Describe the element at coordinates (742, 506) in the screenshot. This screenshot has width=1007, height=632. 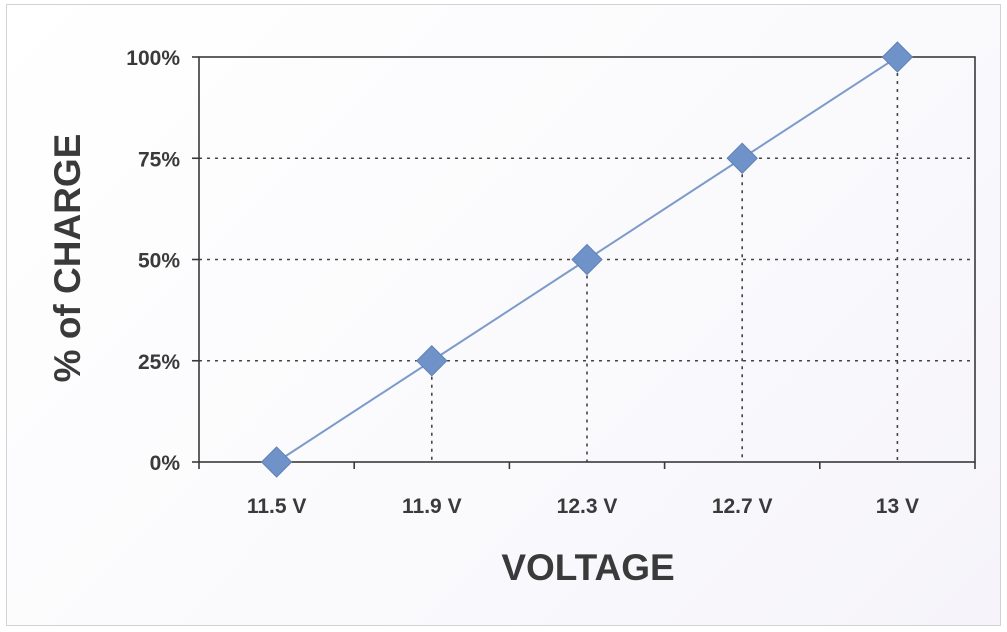
I see `x-tick-label-3: 12.7 V` at that location.